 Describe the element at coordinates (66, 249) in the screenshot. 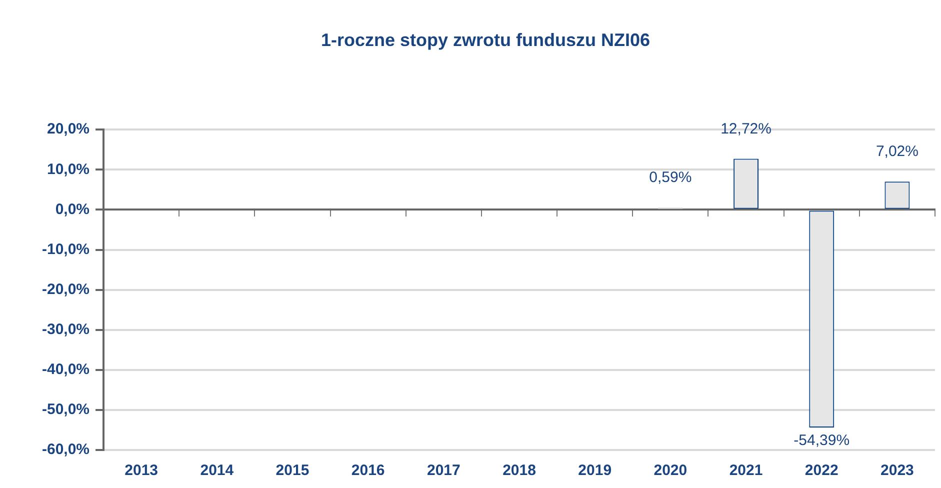

I see `y-tick-label: -10,0%` at that location.